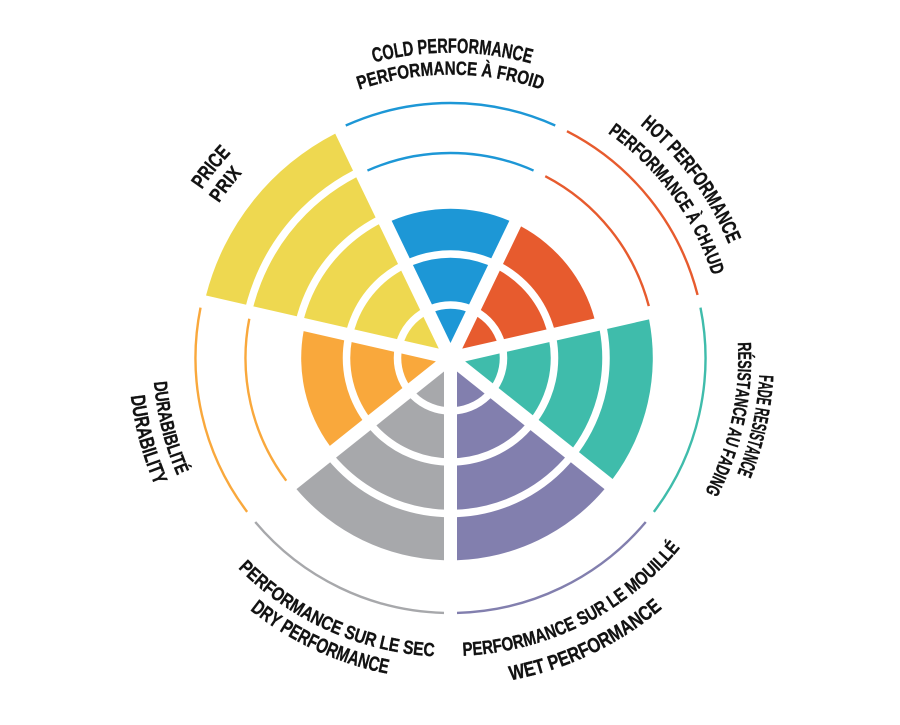 The image size is (900, 725). Describe the element at coordinates (167, 426) in the screenshot. I see `svg-text: B` at that location.